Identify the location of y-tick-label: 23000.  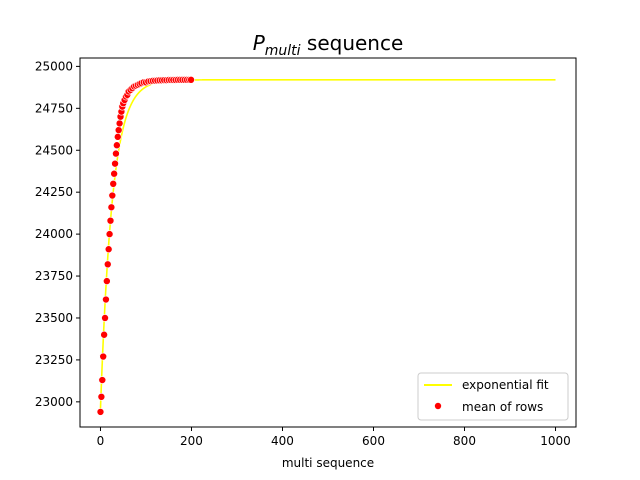
(54, 402).